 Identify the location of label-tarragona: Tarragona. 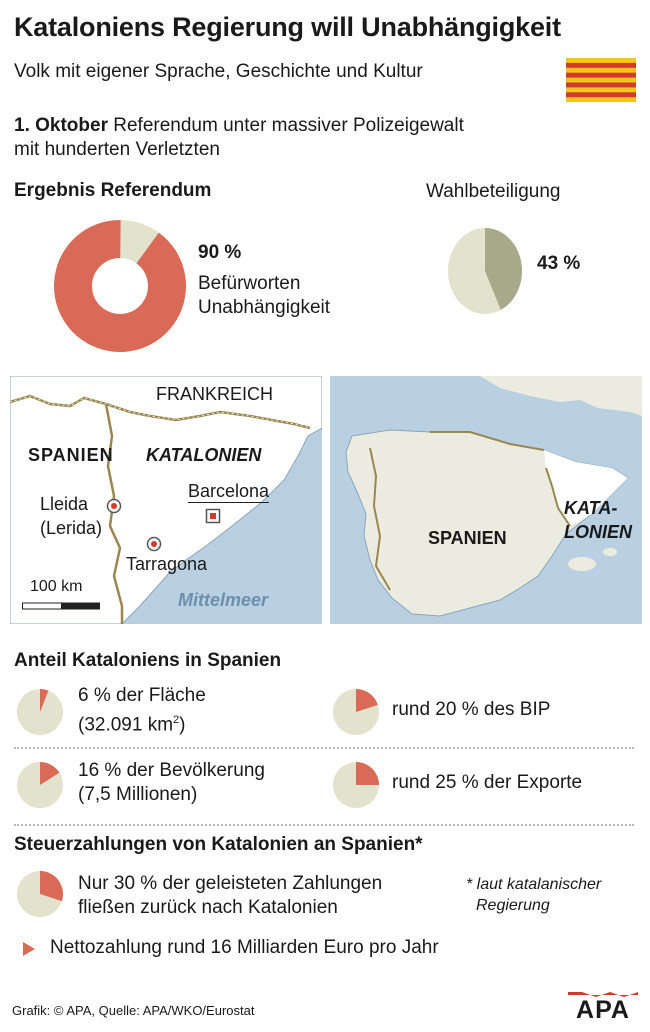
(167, 564).